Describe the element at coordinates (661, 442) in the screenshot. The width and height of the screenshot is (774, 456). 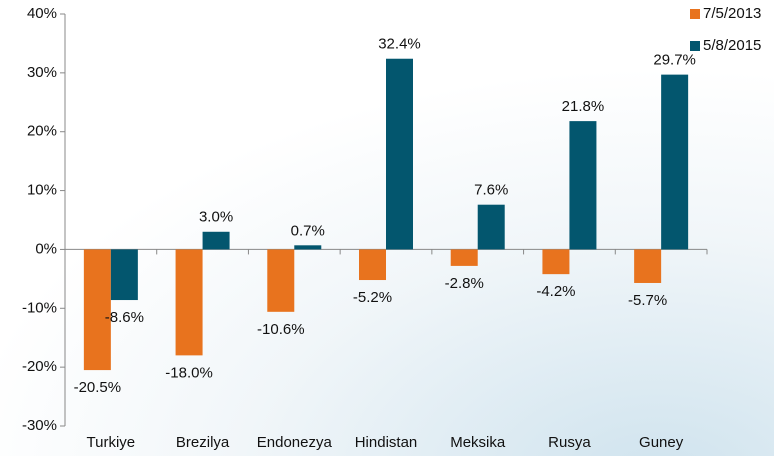
I see `x-tick-label: Guney` at that location.